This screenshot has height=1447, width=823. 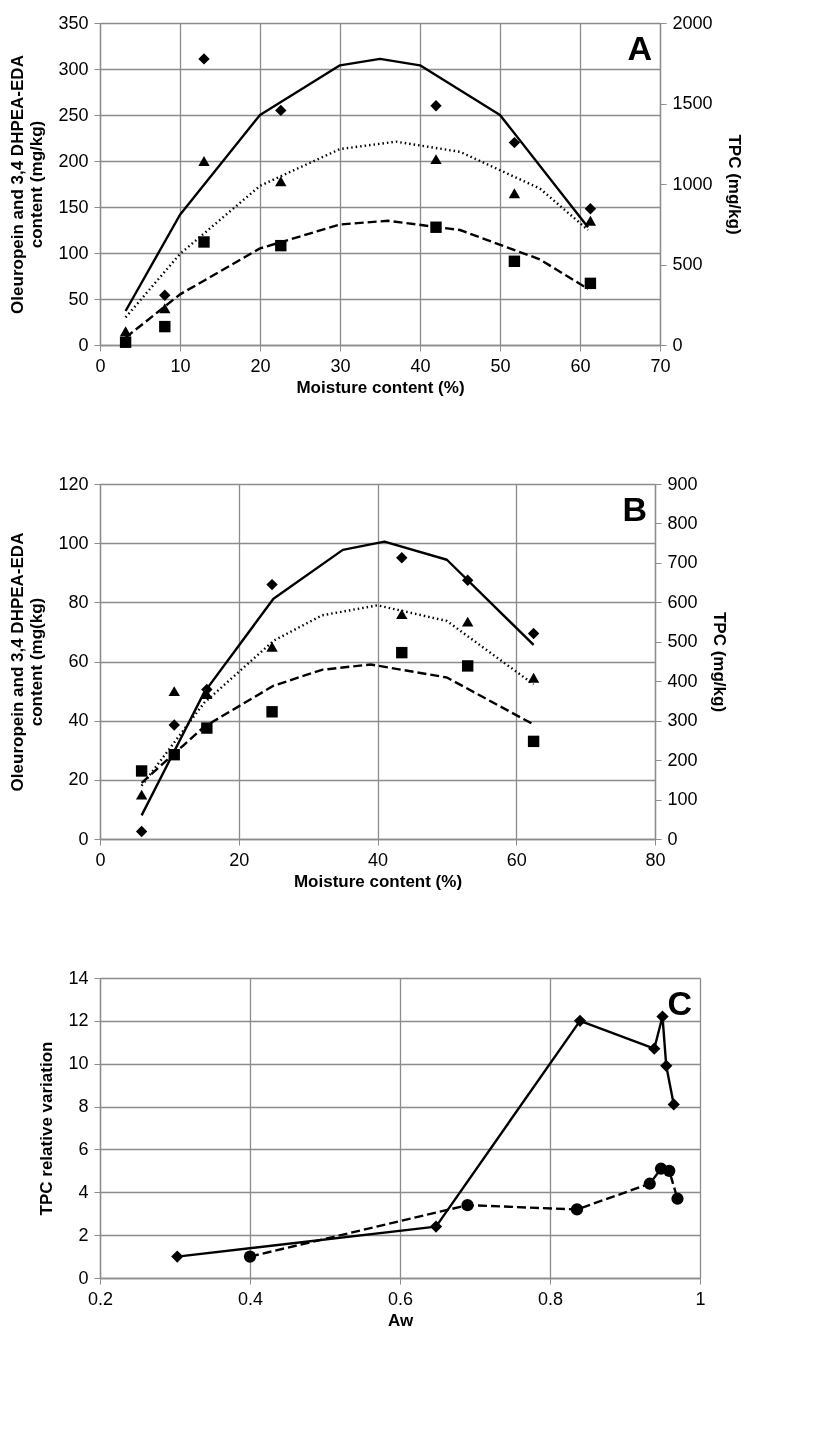 I want to click on annotation: C, so click(x=679, y=1003).